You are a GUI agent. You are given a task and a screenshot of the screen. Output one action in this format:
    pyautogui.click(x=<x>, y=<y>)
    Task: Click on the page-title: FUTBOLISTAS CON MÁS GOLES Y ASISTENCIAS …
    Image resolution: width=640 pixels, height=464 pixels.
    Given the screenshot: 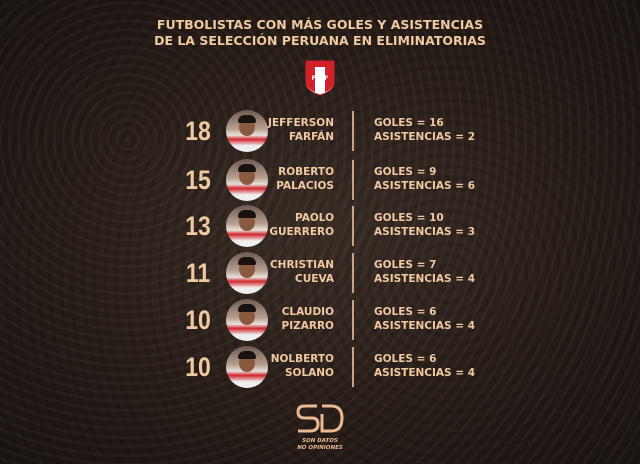 What is the action you would take?
    pyautogui.click(x=320, y=33)
    